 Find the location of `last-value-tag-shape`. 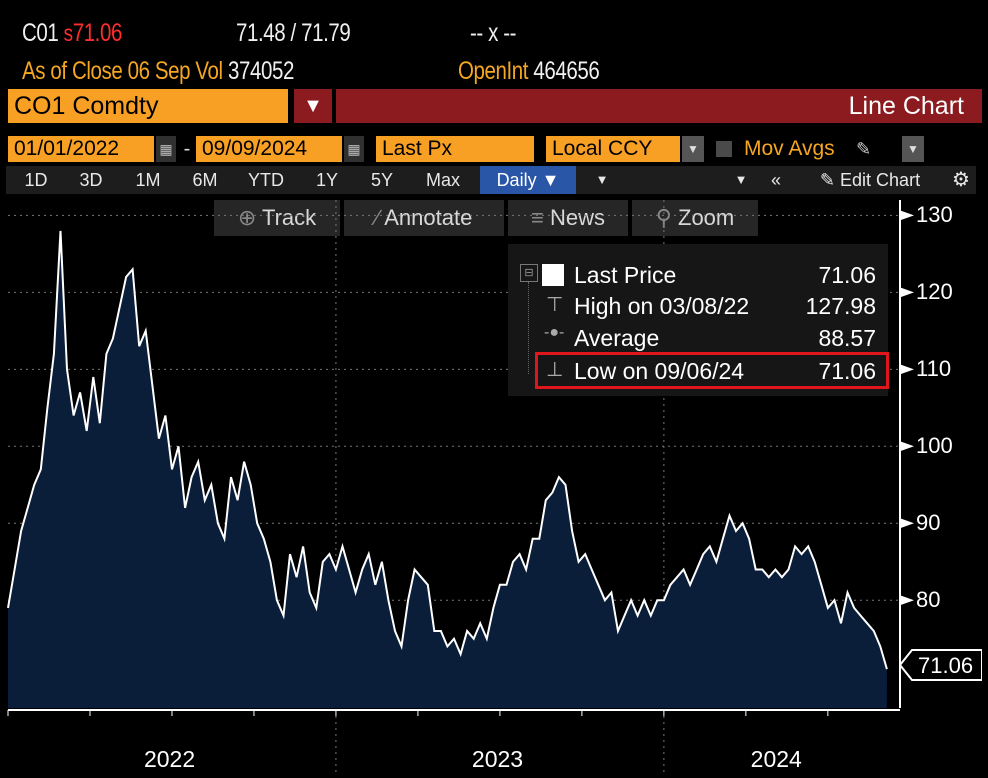

last-value-tag-shape is located at coordinates (941, 665).